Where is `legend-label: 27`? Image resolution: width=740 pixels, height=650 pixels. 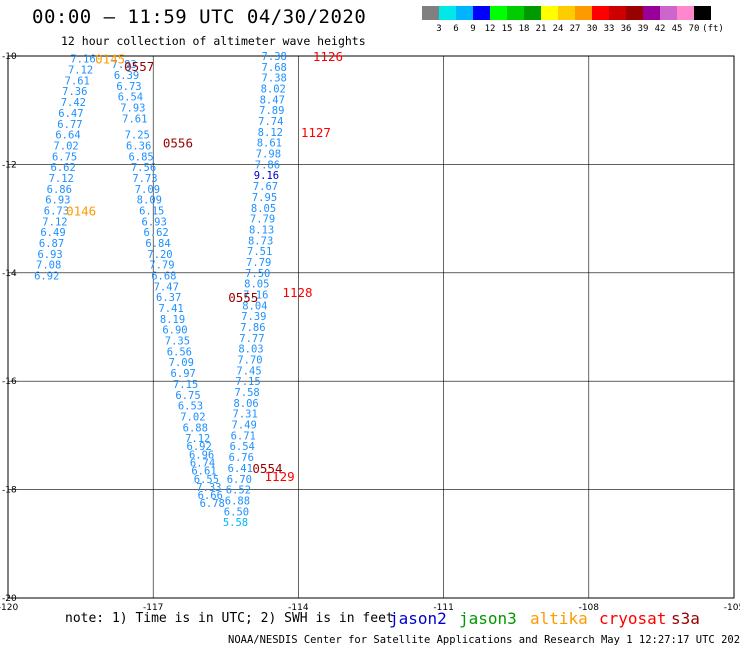
legend-label: 27 is located at coordinates (575, 29).